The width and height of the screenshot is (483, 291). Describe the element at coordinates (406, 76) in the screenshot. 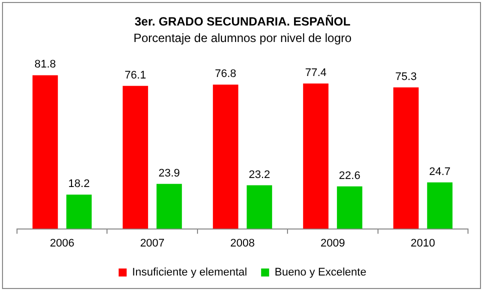

I see `data-label: 75.3` at that location.